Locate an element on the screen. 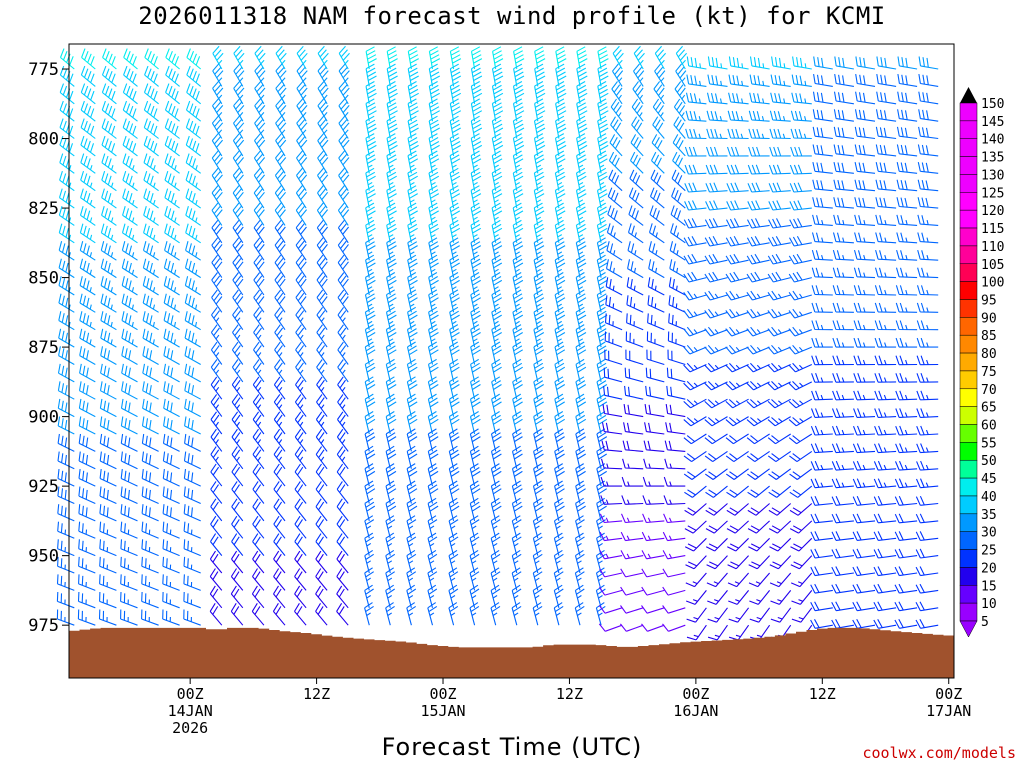 The image size is (1024, 768). colorbar-label: 30 is located at coordinates (989, 533).